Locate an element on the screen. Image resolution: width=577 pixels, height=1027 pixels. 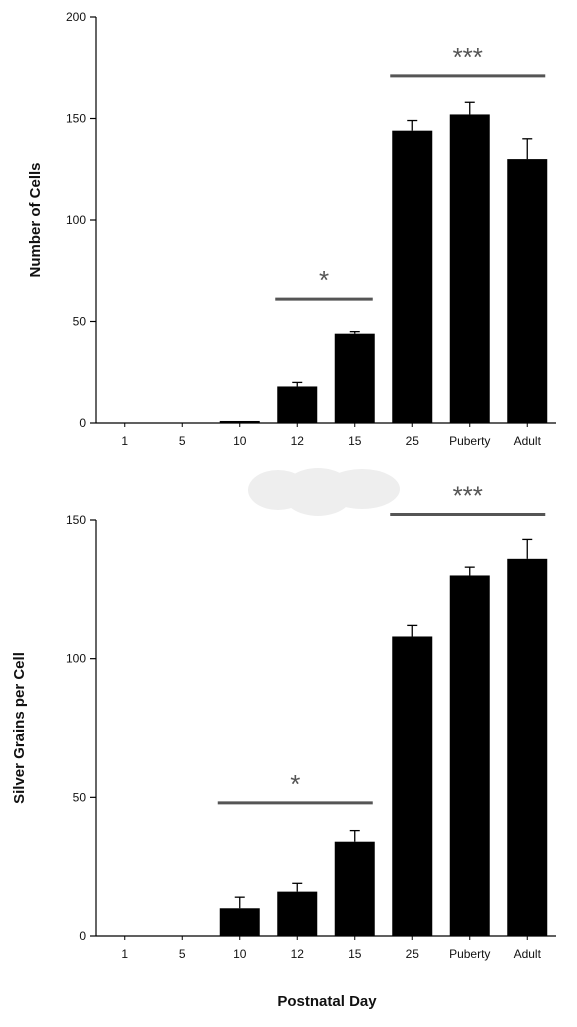
x-axis-title: Postnatal Day is located at coordinates (327, 1001).